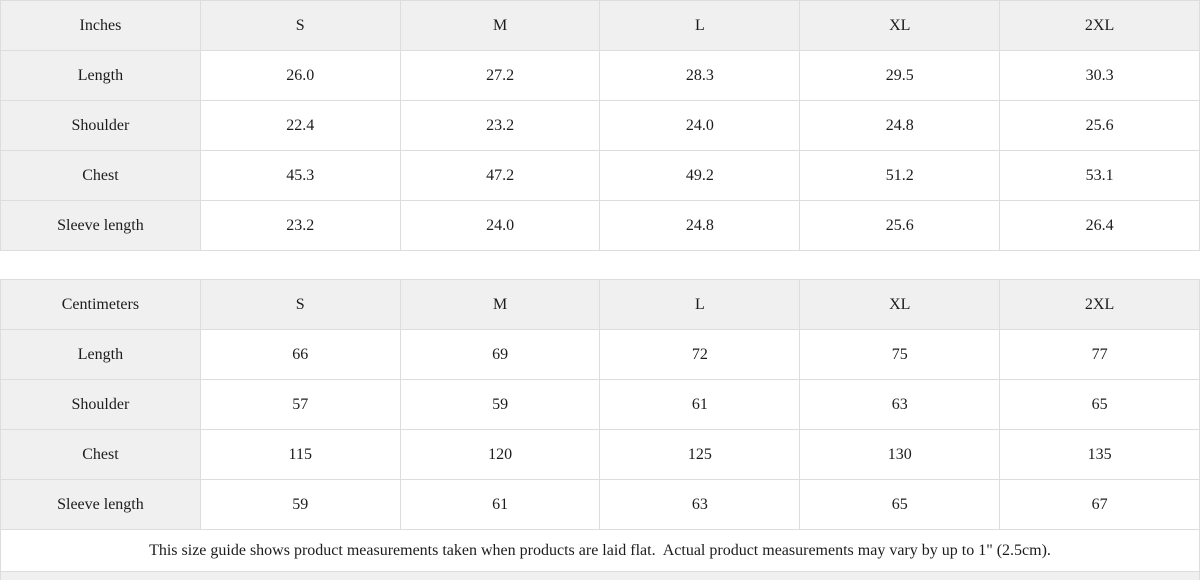  I want to click on table-row: Shoulder 57 59 61 63 65, so click(600, 404).